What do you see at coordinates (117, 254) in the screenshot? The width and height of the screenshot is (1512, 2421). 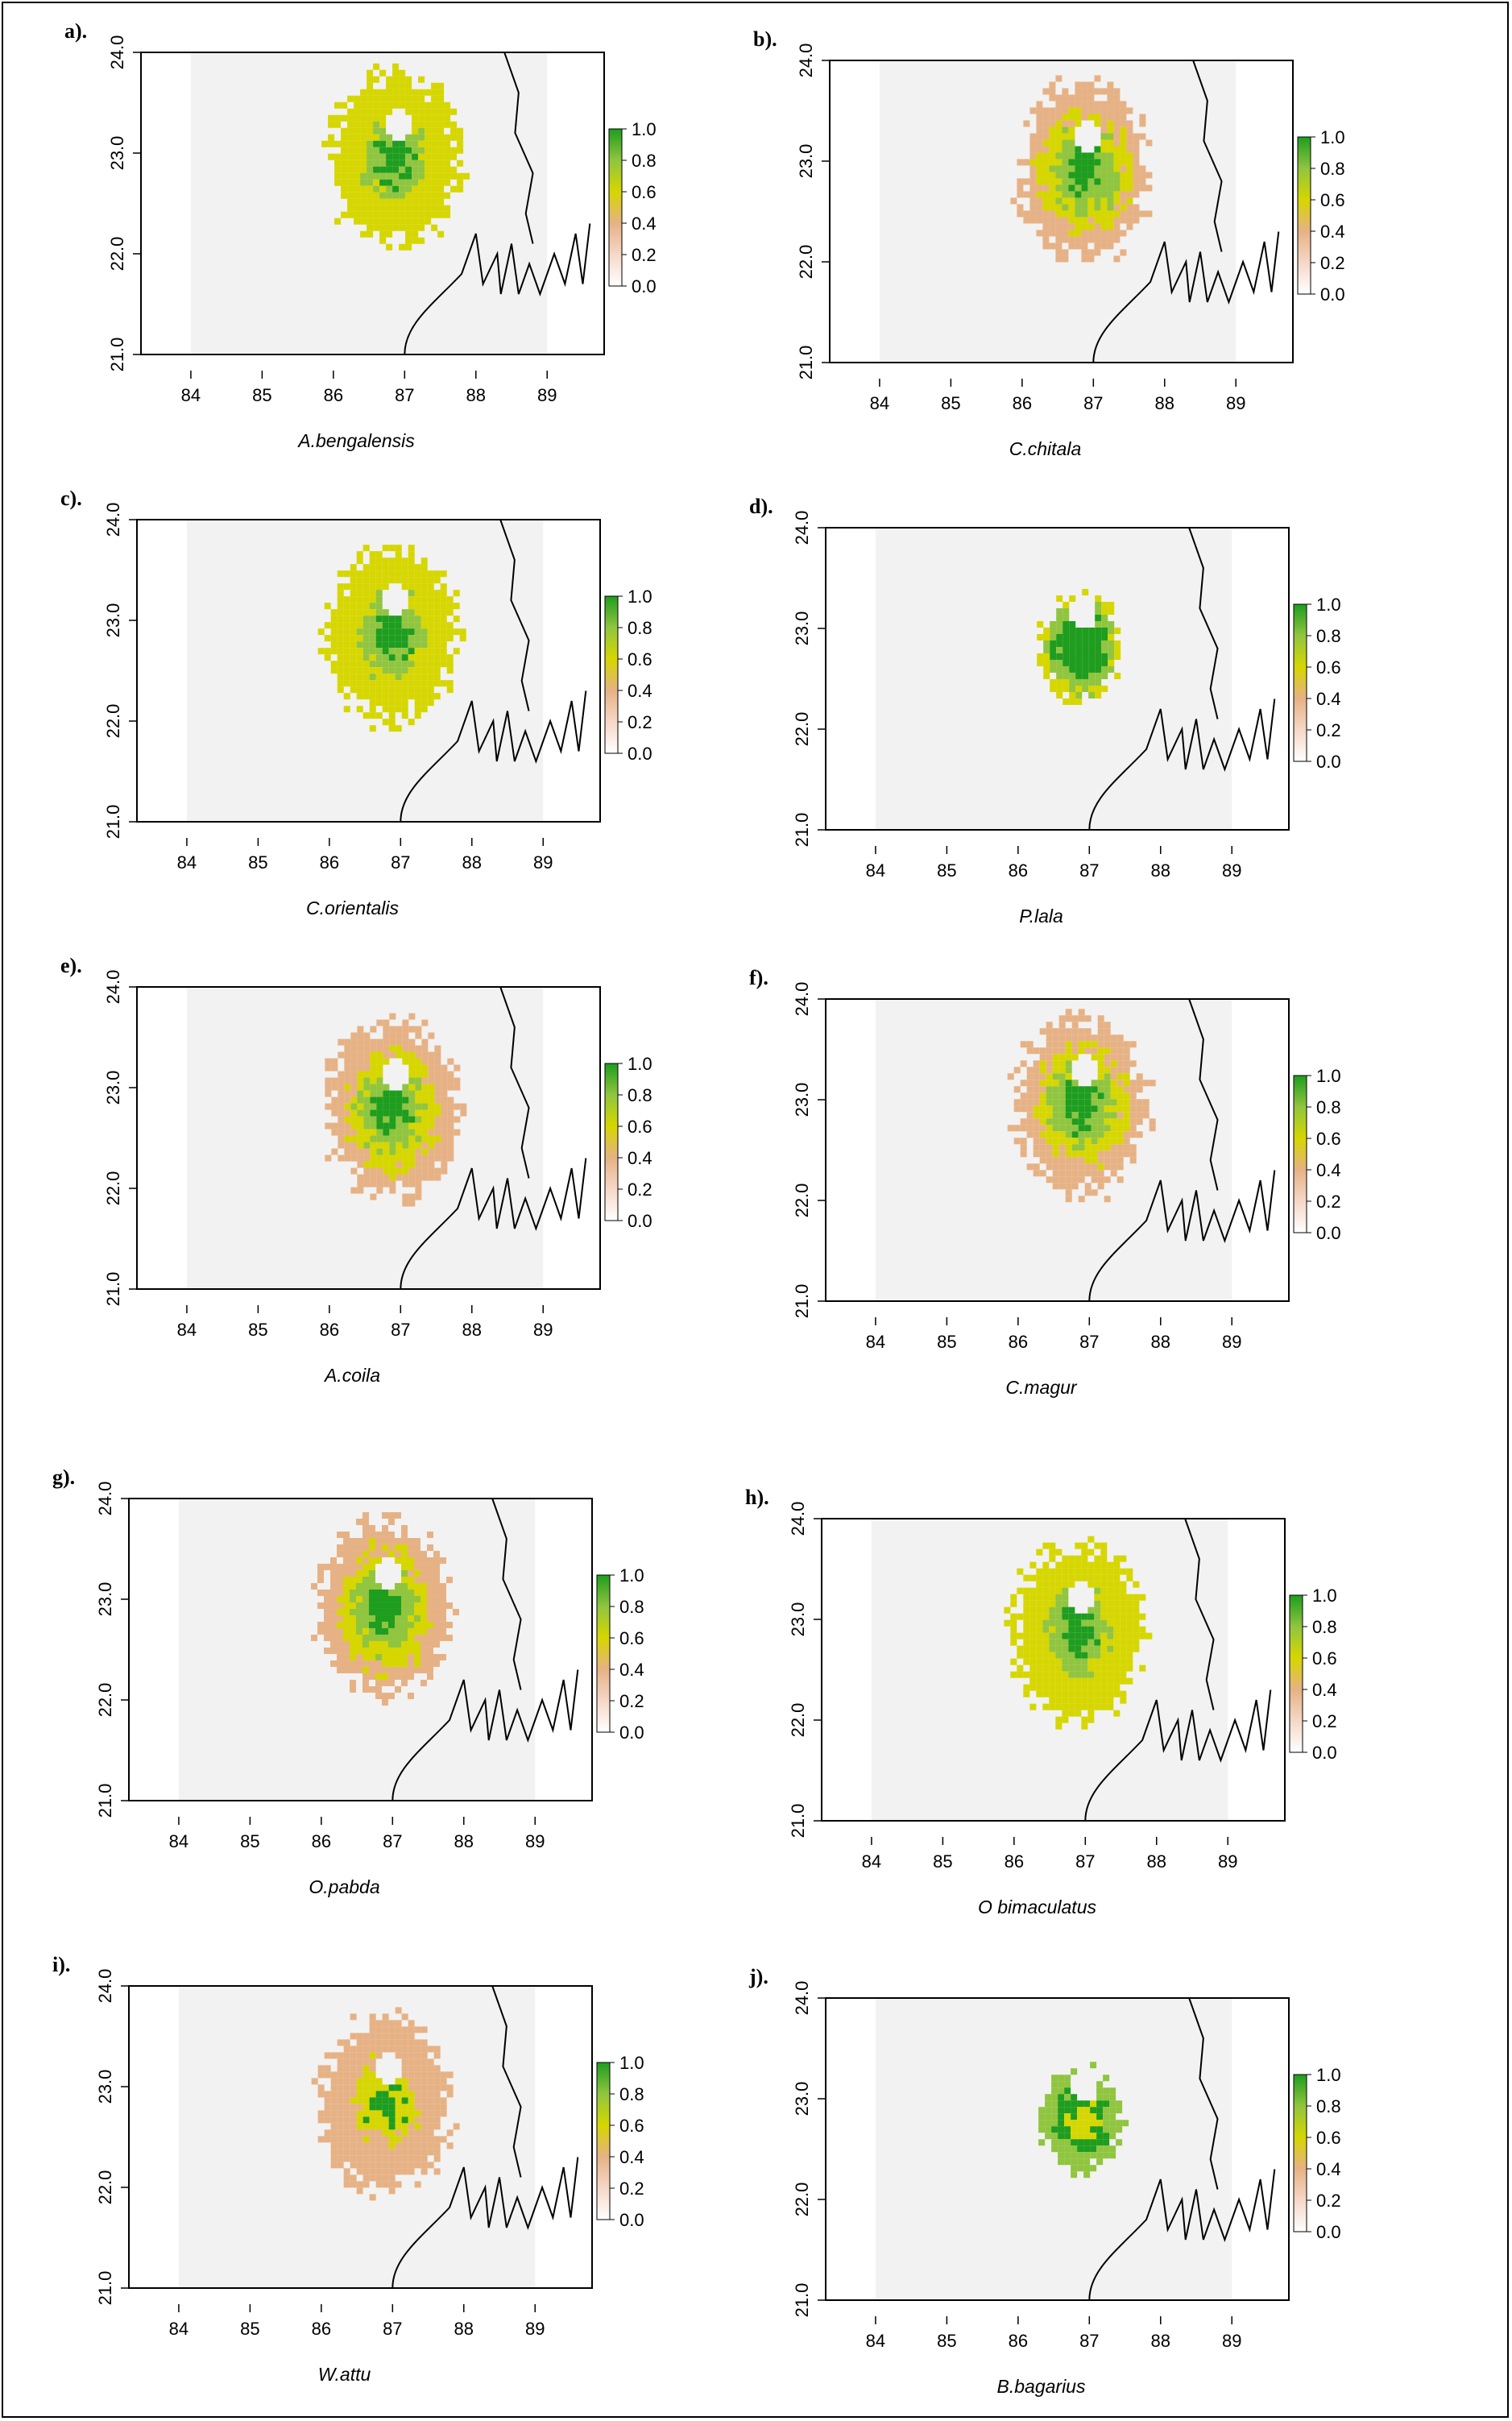 I see `y-tick-label: 22.0` at bounding box center [117, 254].